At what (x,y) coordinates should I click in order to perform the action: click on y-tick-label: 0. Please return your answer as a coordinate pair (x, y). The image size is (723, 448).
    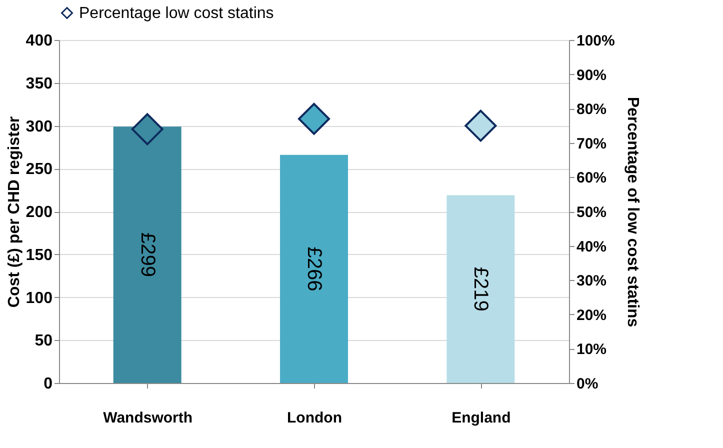
    Looking at the image, I should click on (48, 384).